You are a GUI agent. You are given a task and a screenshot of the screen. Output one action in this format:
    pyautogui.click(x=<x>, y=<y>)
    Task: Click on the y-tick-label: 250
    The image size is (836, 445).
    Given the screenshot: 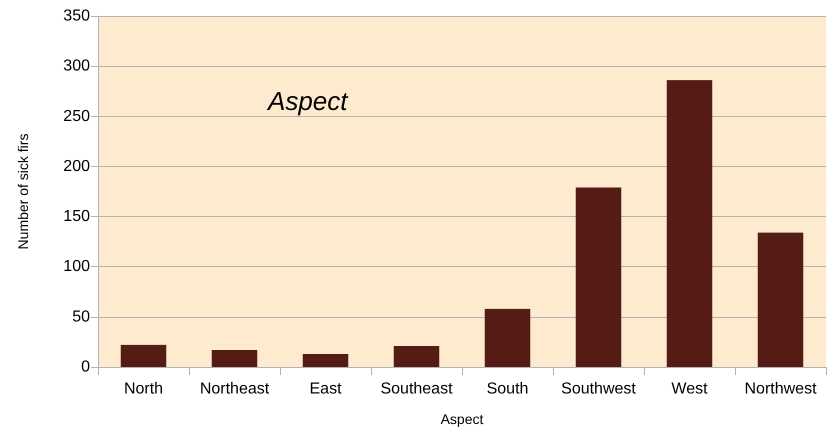 What is the action you would take?
    pyautogui.click(x=76, y=116)
    